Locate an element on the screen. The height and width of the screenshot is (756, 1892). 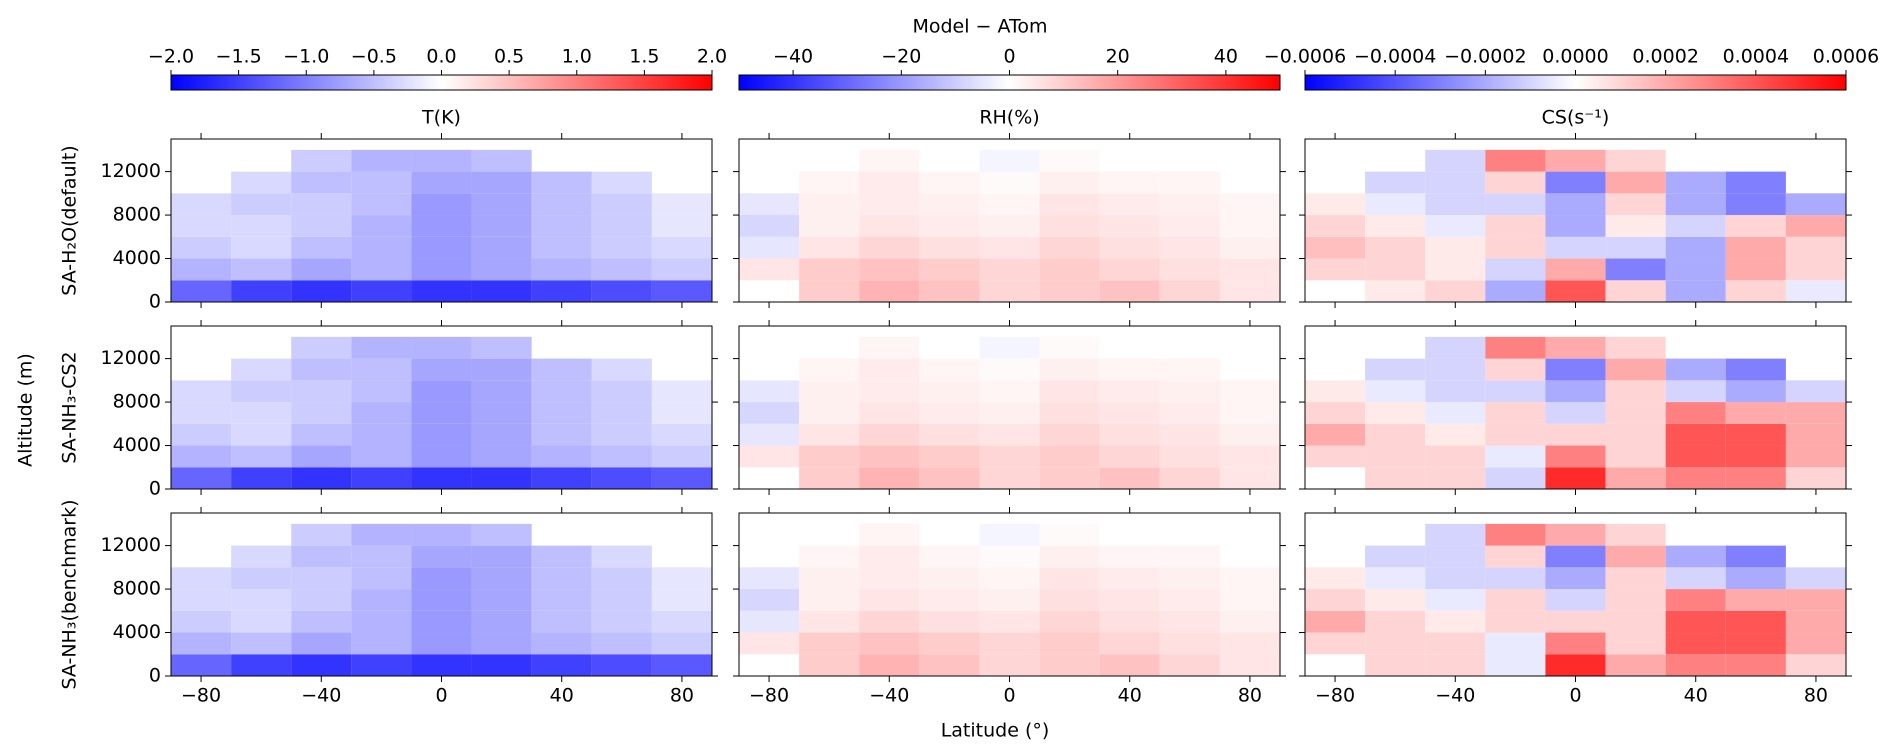
x-tick-label: −40 is located at coordinates (1455, 696).